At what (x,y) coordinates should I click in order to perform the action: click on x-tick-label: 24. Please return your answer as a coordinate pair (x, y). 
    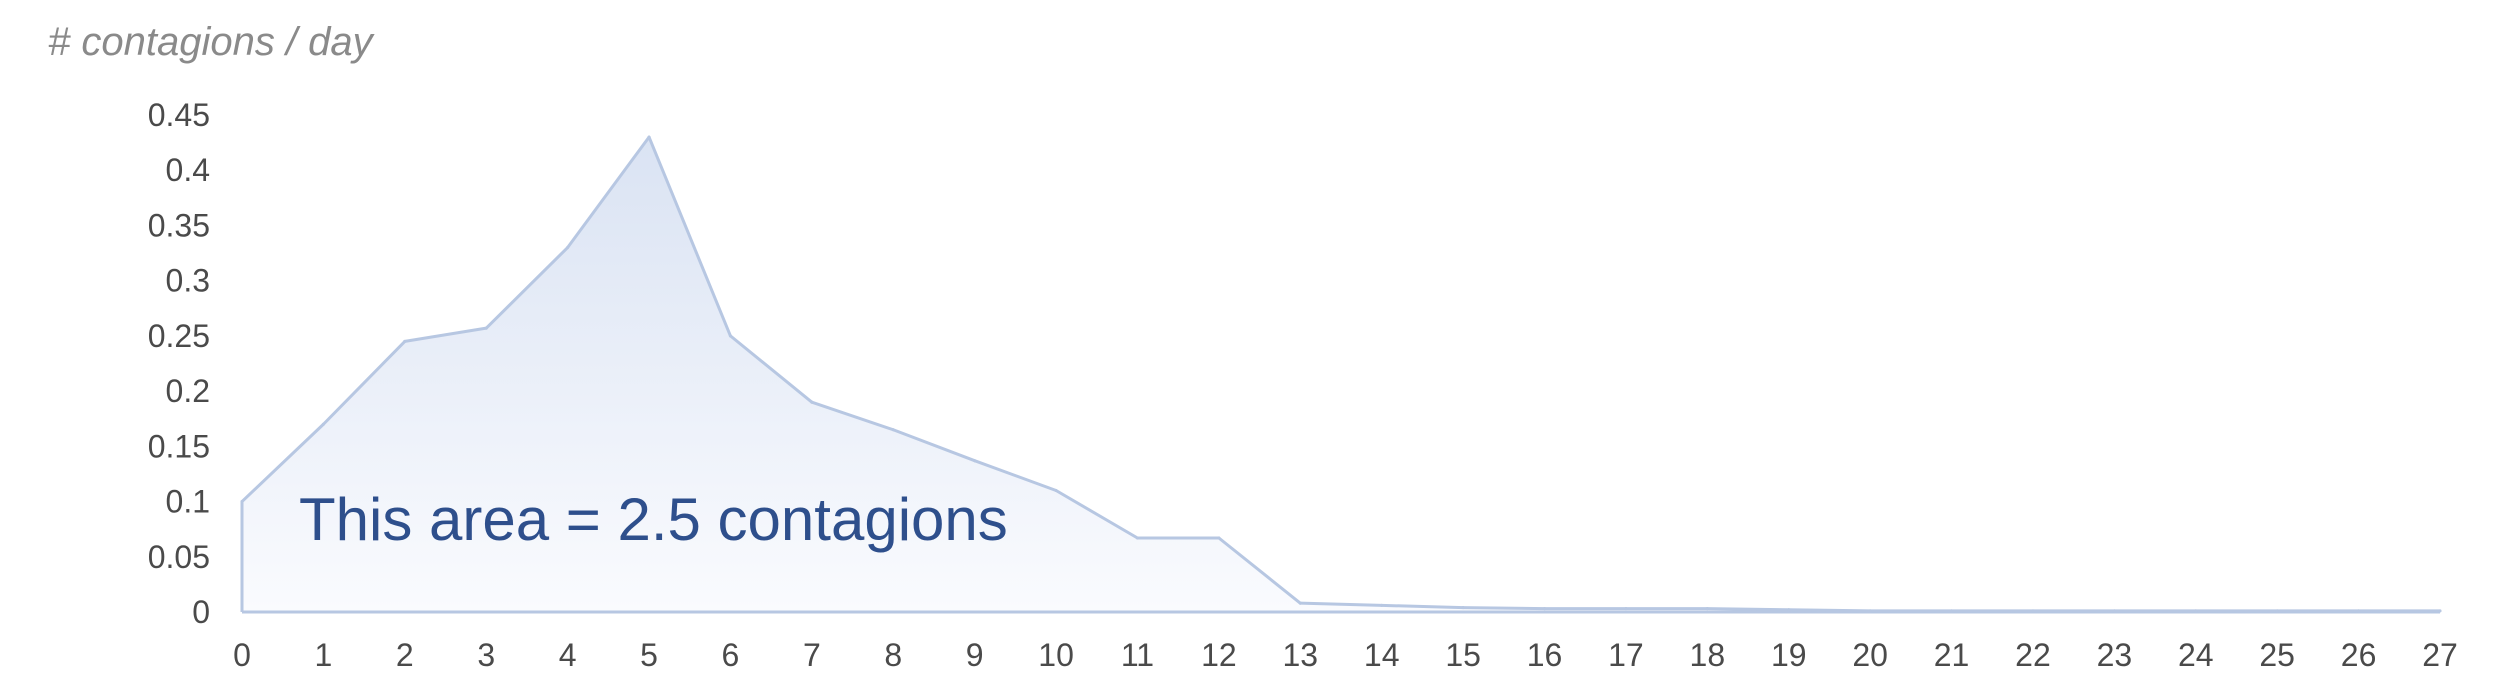
    Looking at the image, I should click on (2196, 655).